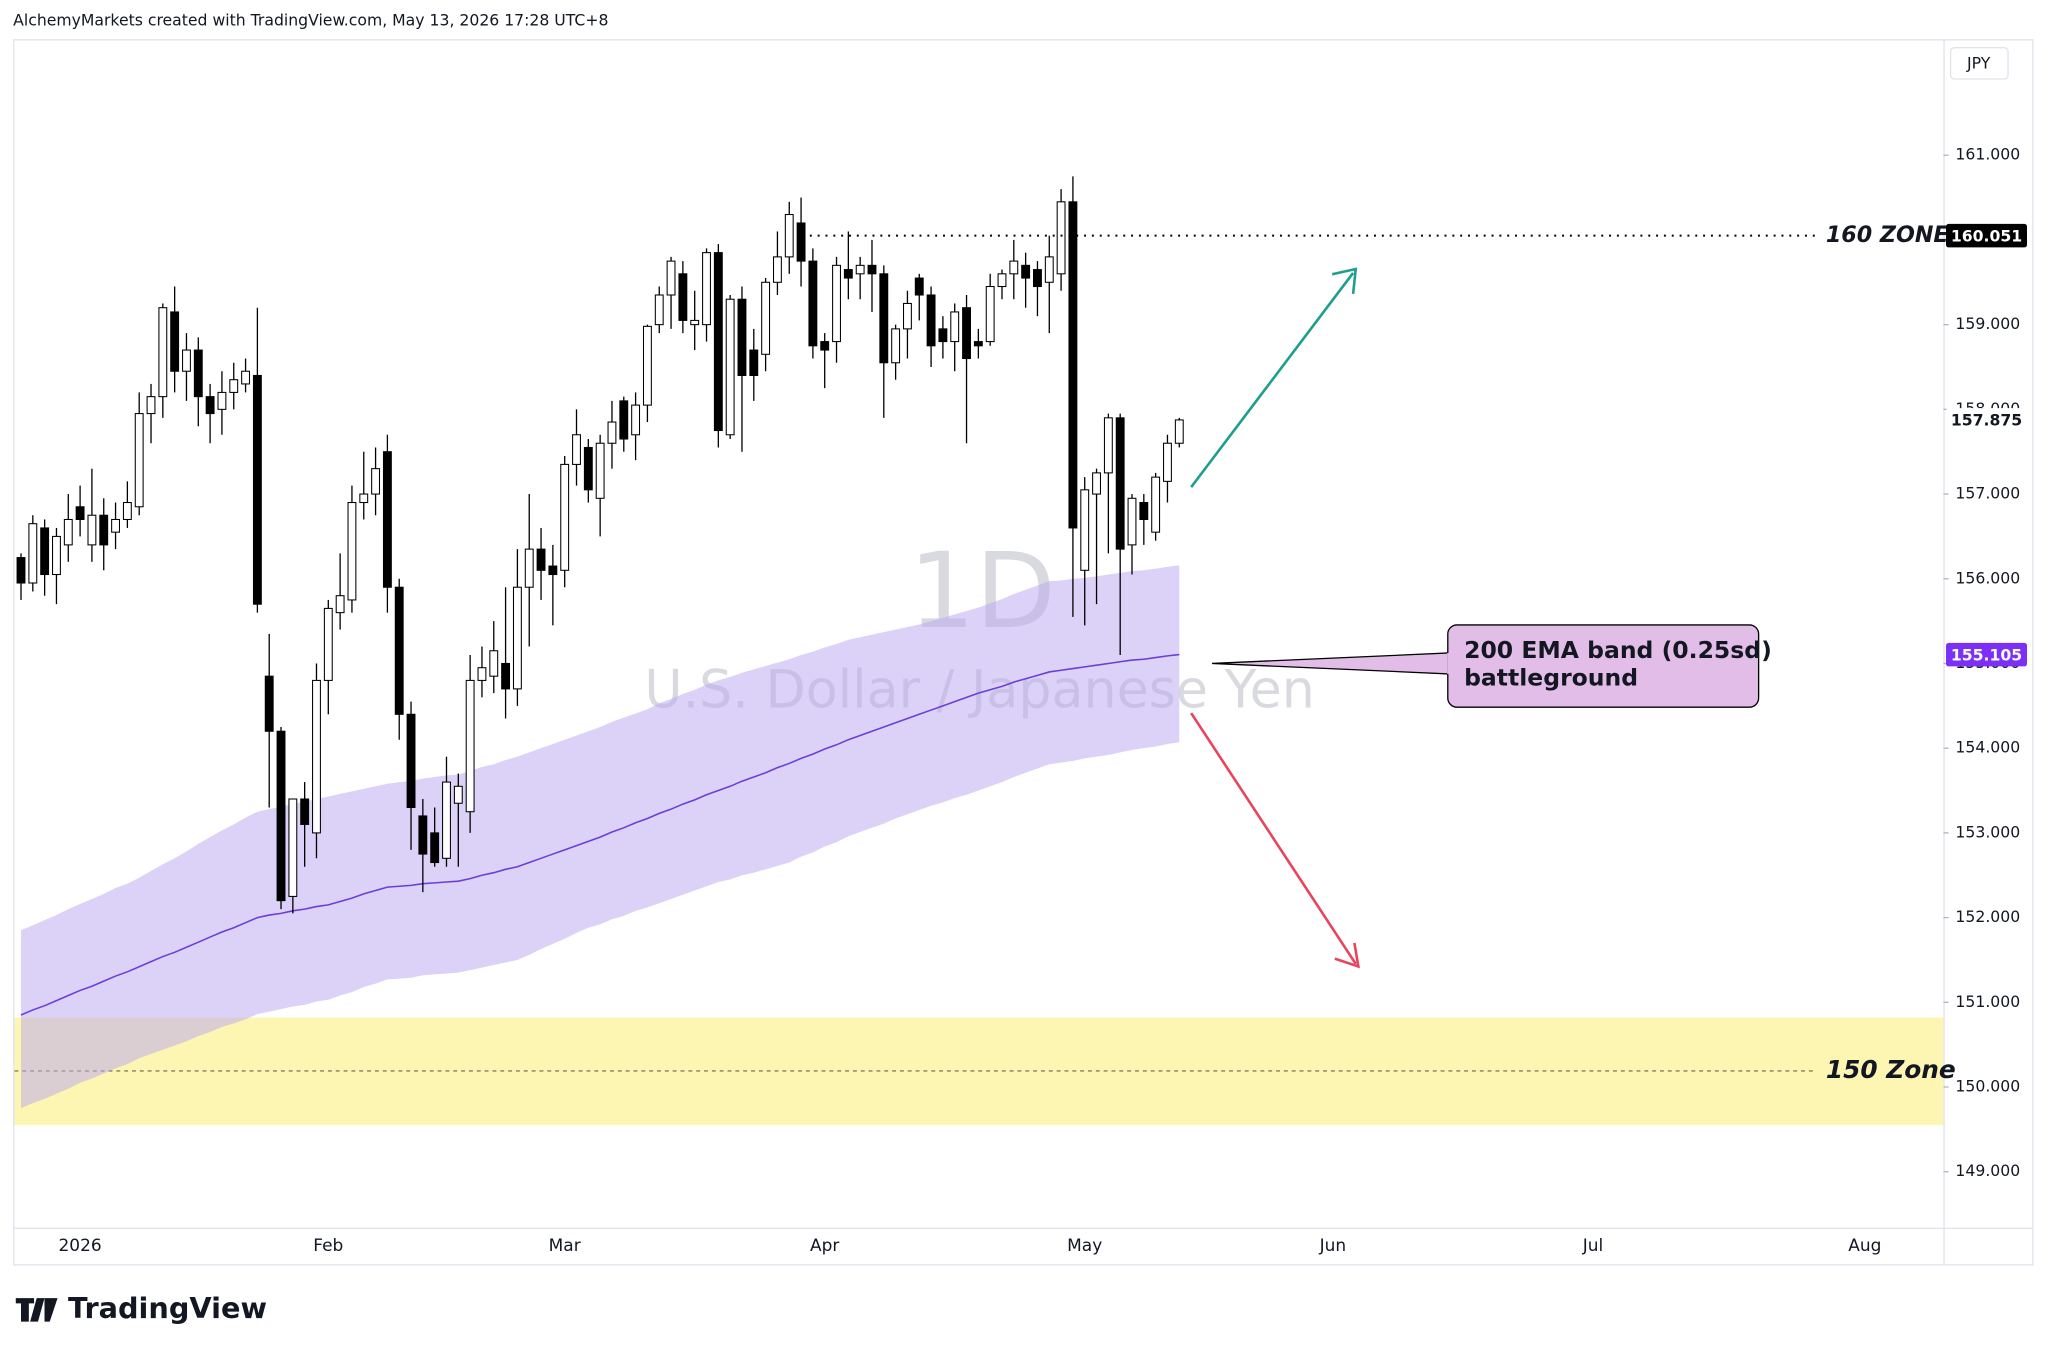 This screenshot has width=2048, height=1353. What do you see at coordinates (1481, 618) in the screenshot?
I see `drawings: 200 EMA band (0.25sd) battleground` at bounding box center [1481, 618].